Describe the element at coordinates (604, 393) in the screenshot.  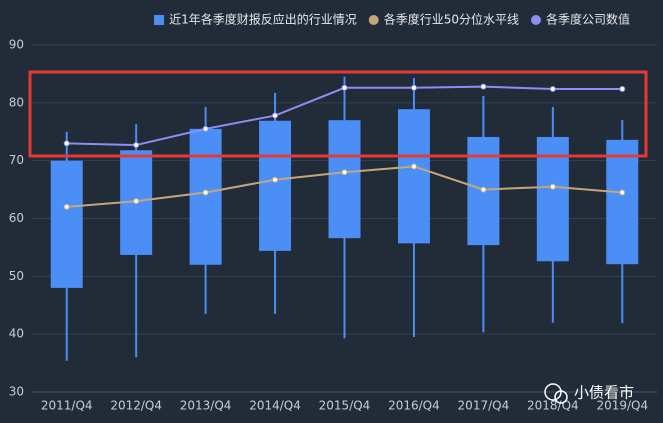
I see `watermark-text: 小债看市` at that location.